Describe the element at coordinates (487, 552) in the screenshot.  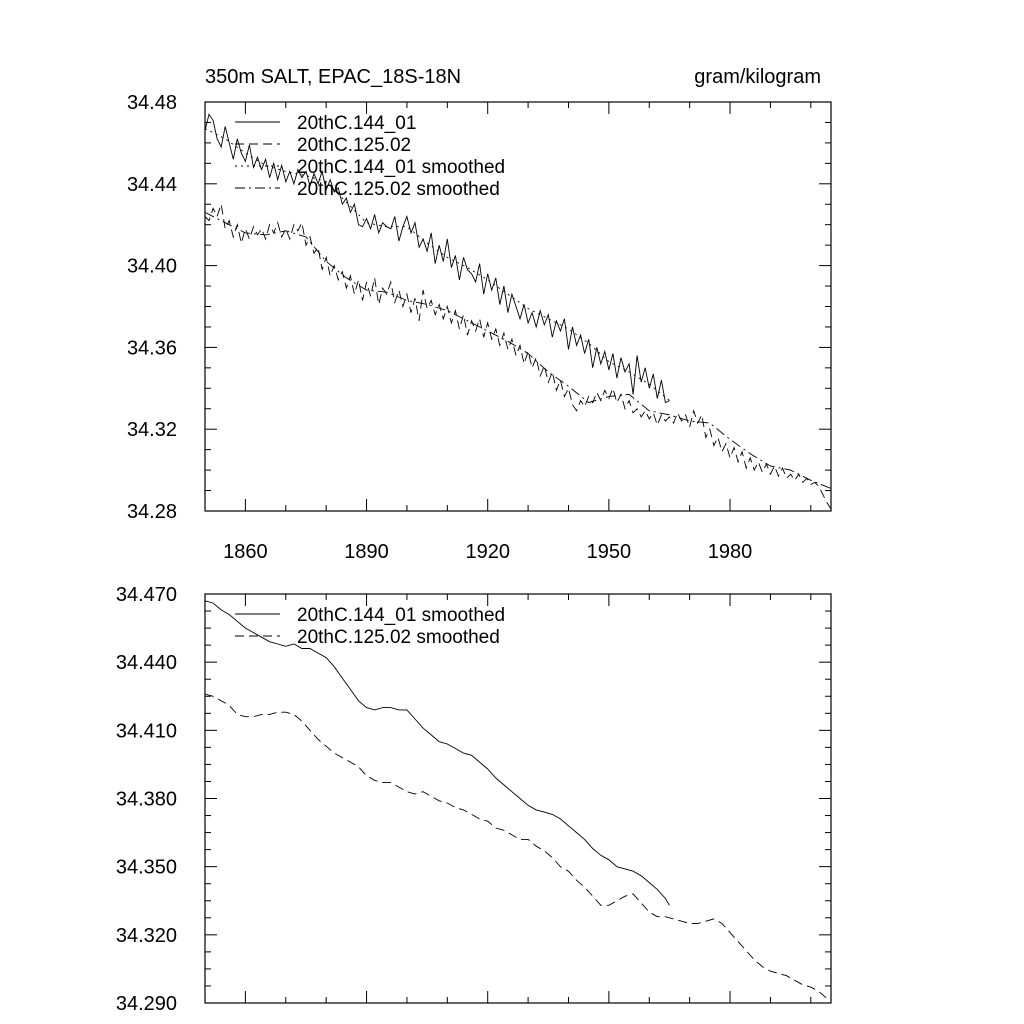
I see `x-tick-label: 1920` at that location.